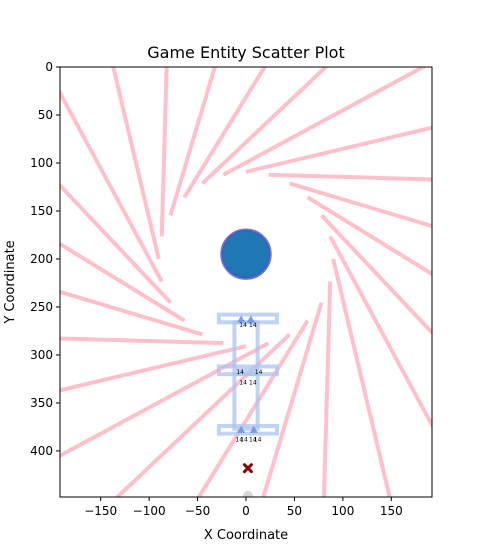  What do you see at coordinates (391, 511) in the screenshot?
I see `x-tick-label: 150` at bounding box center [391, 511].